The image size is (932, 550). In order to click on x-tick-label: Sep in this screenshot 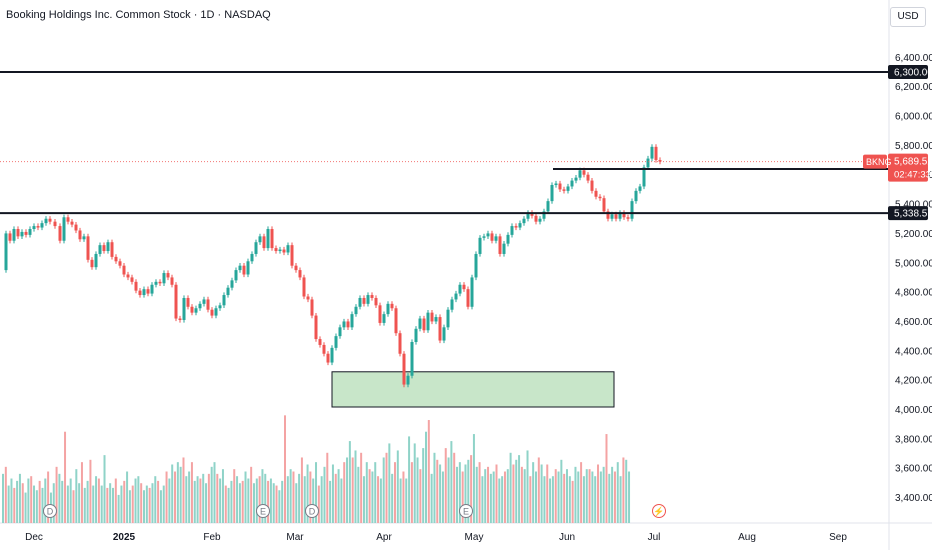, I will do `click(838, 537)`.